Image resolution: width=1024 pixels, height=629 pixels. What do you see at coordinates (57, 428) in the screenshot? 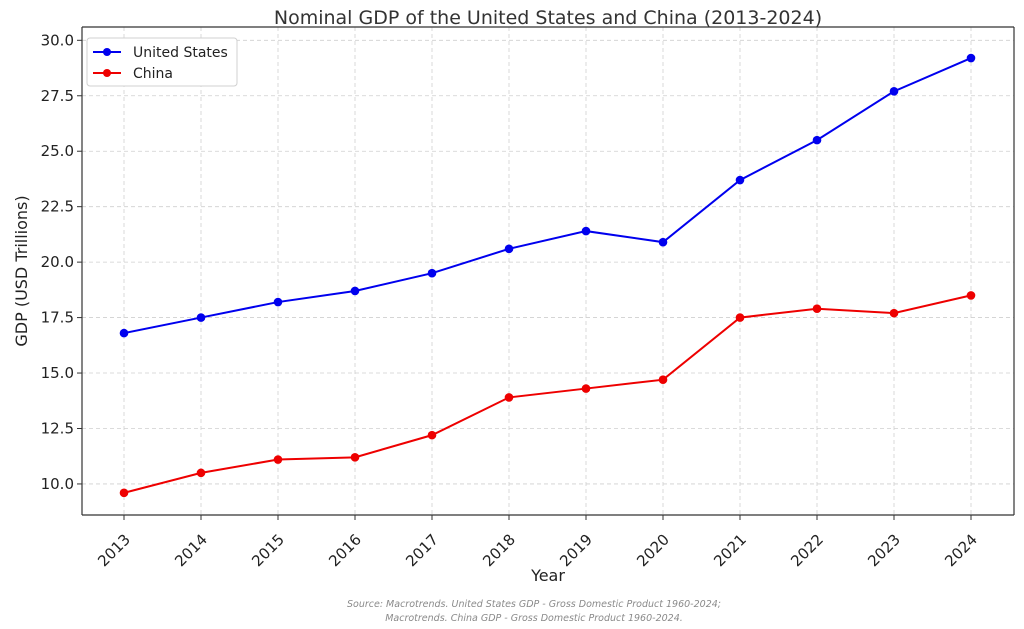
I see `y-tick-label: 12.5` at bounding box center [57, 428].